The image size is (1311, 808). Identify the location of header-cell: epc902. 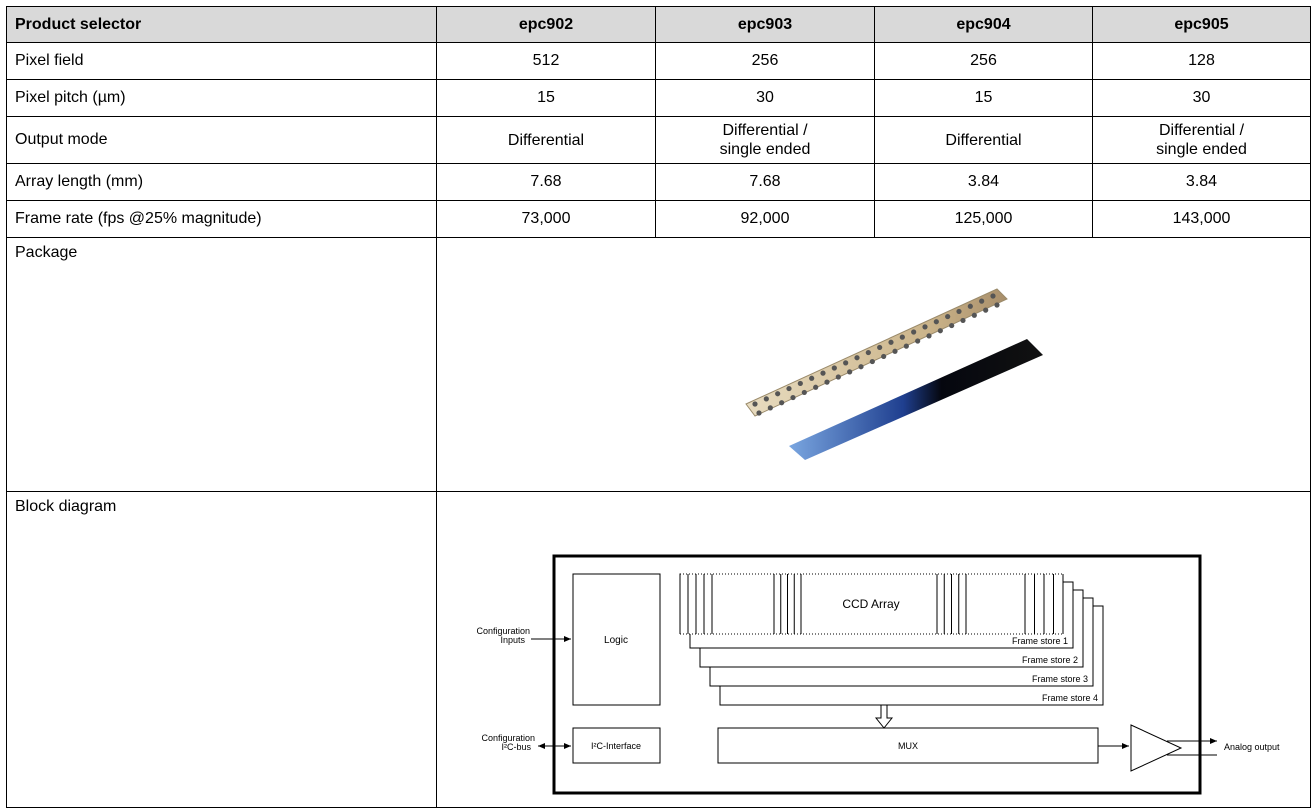
(546, 24).